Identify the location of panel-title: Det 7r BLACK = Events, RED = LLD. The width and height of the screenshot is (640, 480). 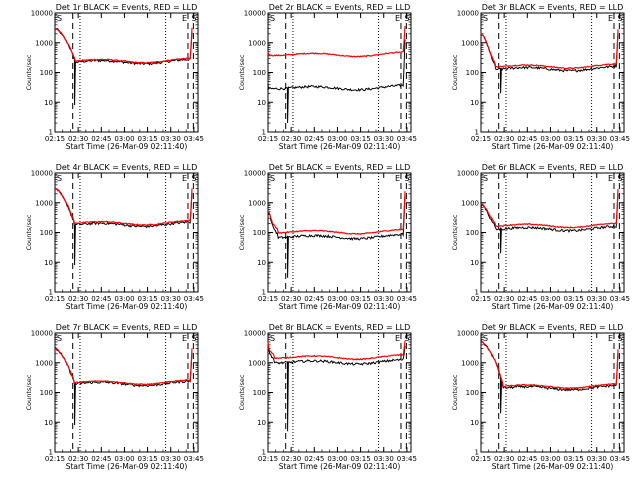
(127, 327).